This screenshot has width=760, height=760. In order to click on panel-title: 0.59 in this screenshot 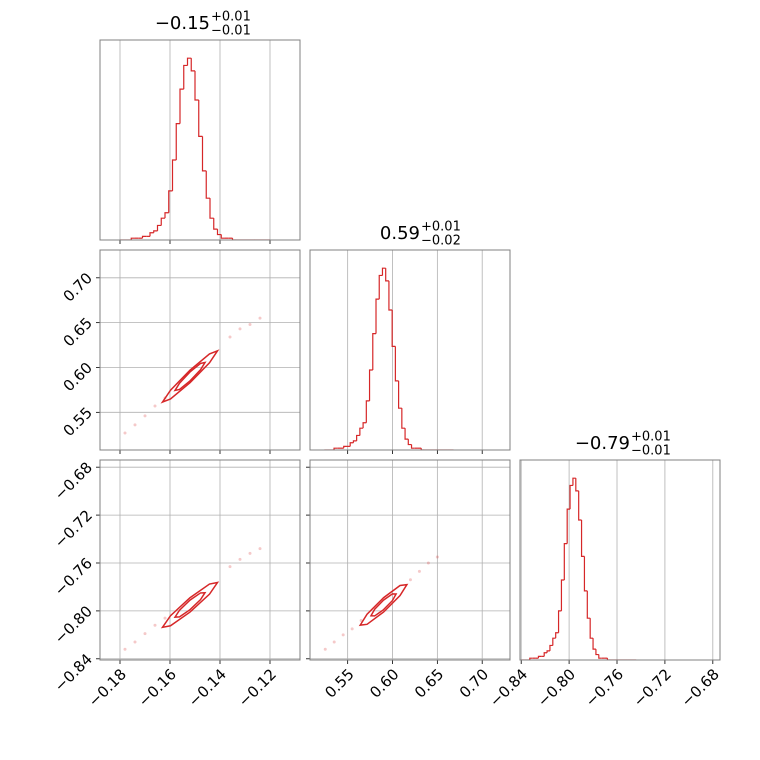, I will do `click(400, 233)`.